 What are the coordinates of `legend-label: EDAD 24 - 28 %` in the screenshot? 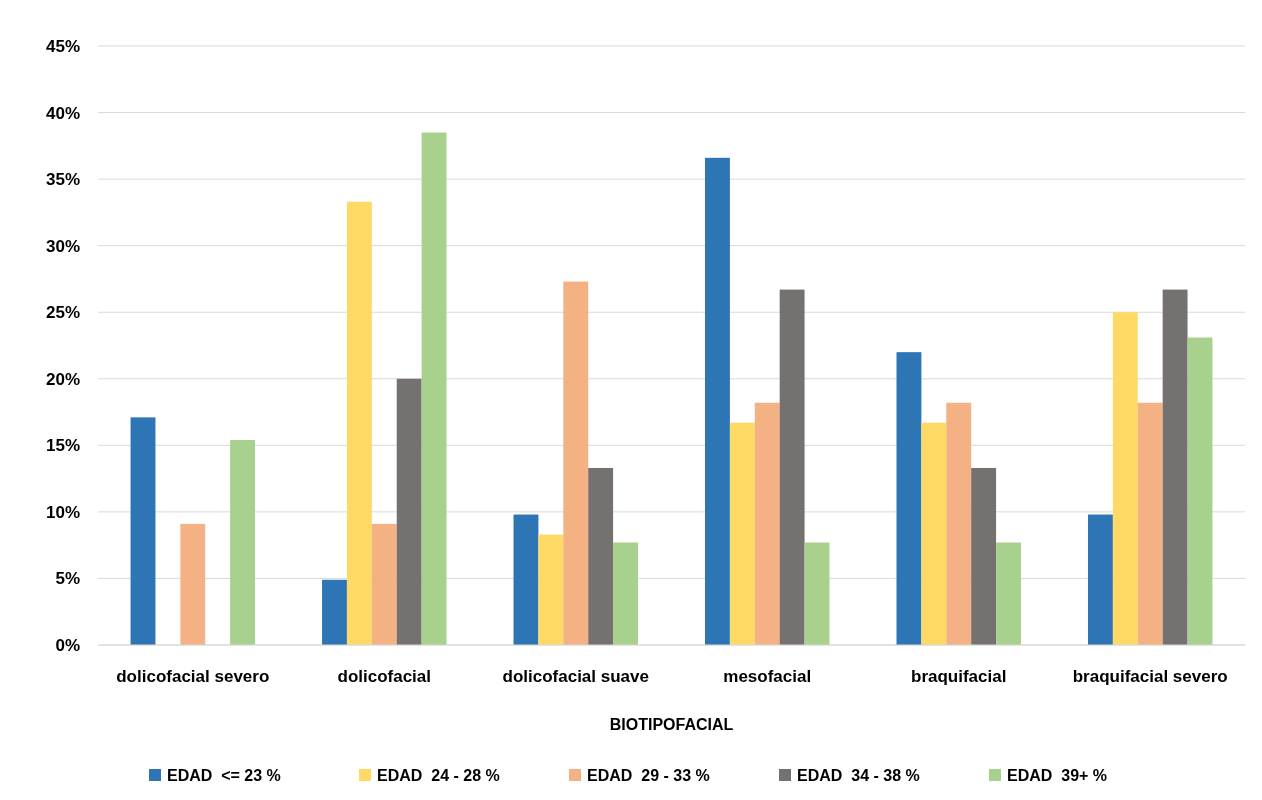 It's located at (438, 775).